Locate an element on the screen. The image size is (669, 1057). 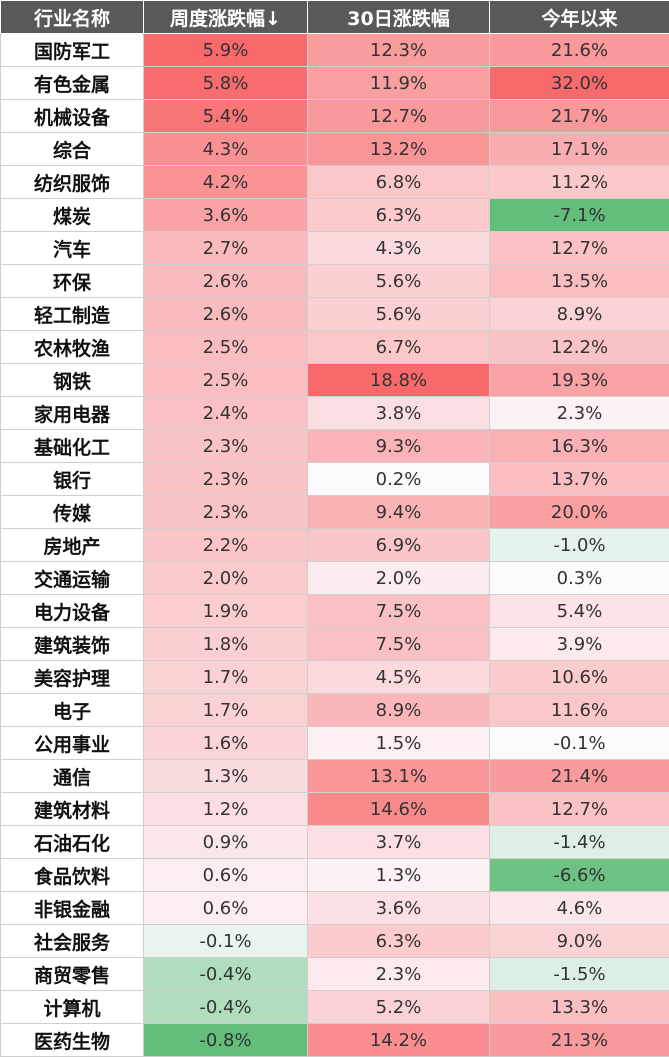
industry-name-cell: 煤炭 is located at coordinates (72, 215).